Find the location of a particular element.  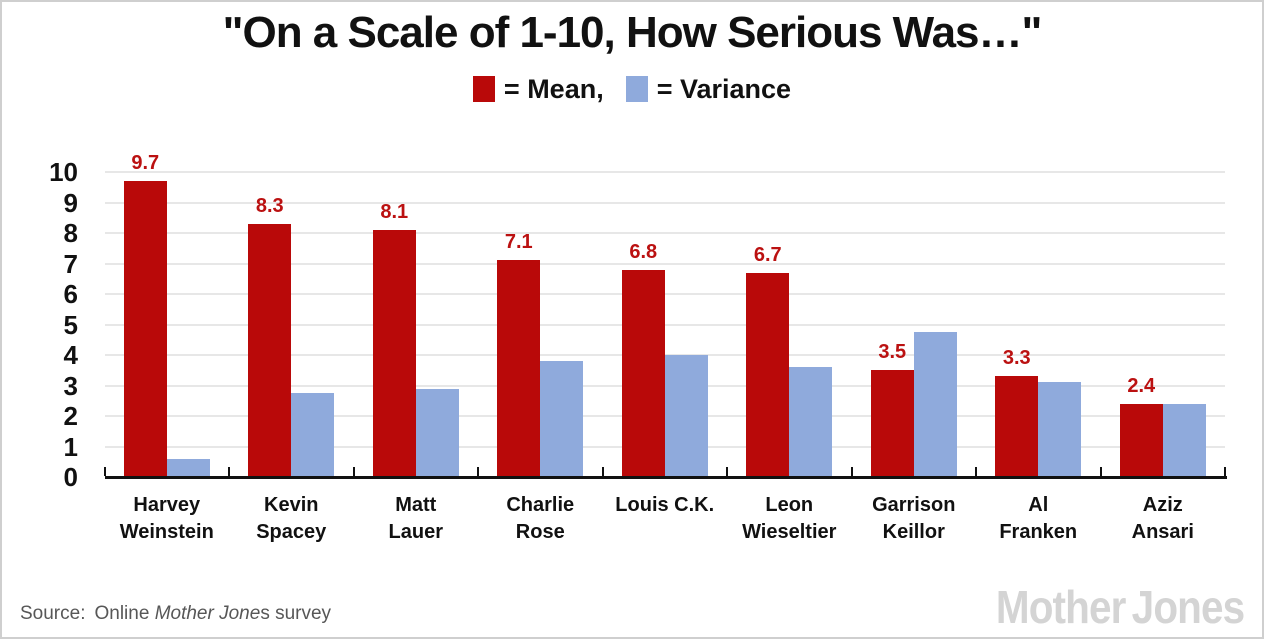

mean-value-label: 8.1 is located at coordinates (394, 211).